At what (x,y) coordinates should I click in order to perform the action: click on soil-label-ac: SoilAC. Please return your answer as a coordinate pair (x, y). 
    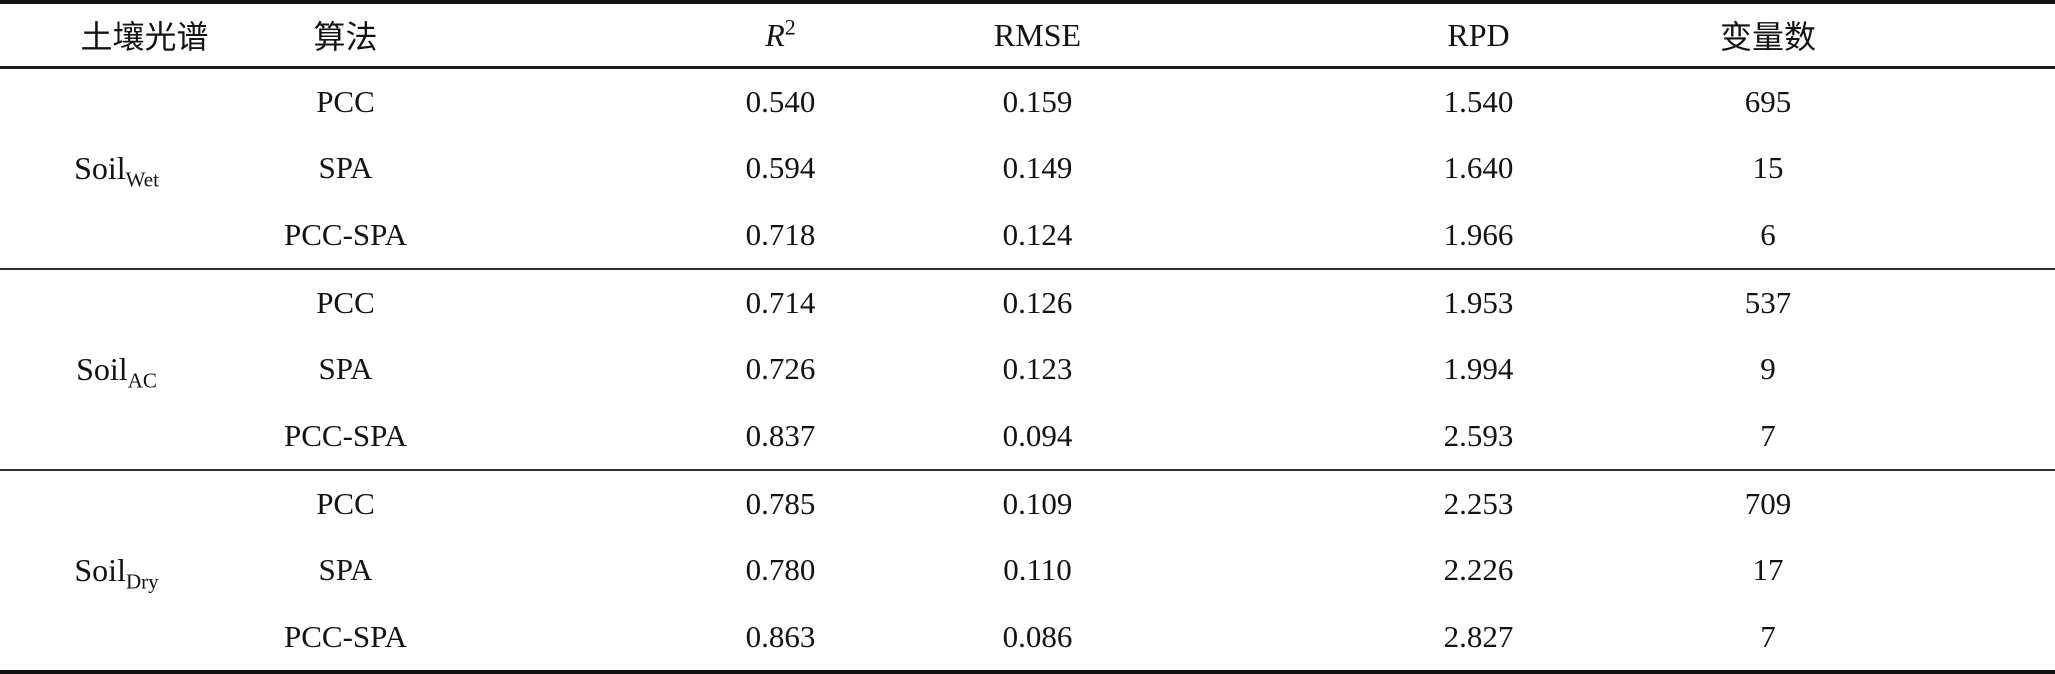
    Looking at the image, I should click on (116, 369).